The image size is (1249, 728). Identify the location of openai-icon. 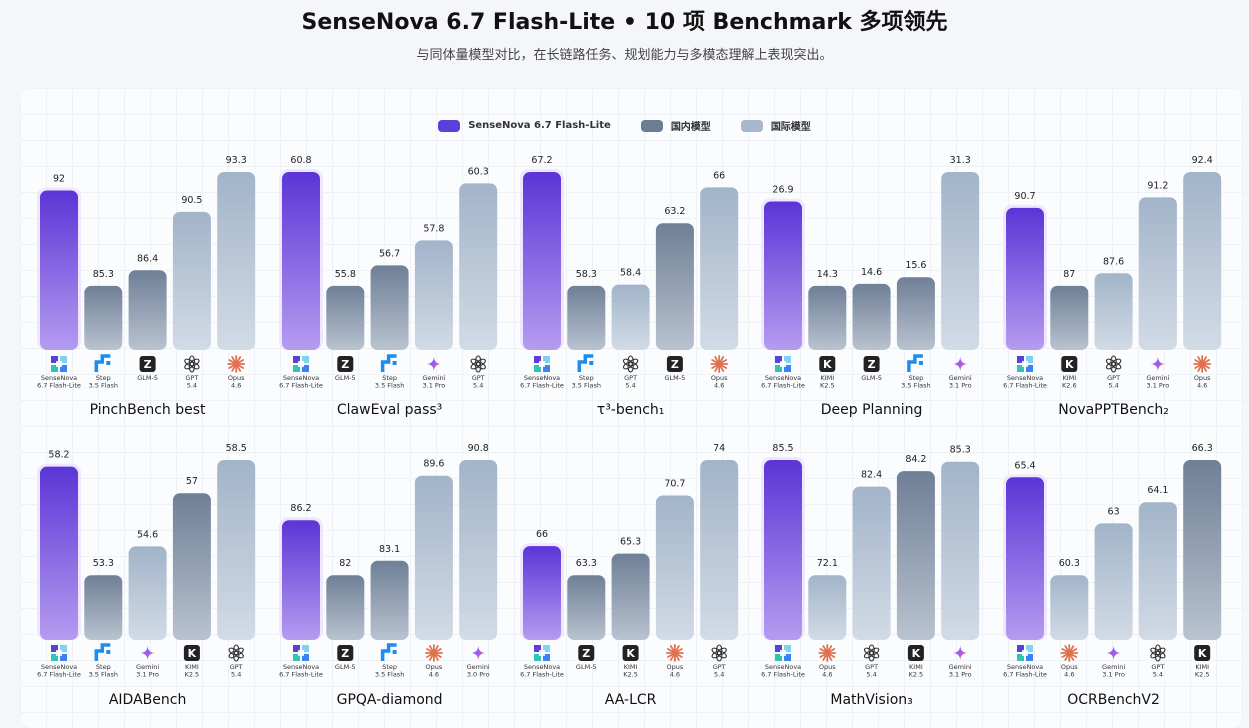
(478, 364).